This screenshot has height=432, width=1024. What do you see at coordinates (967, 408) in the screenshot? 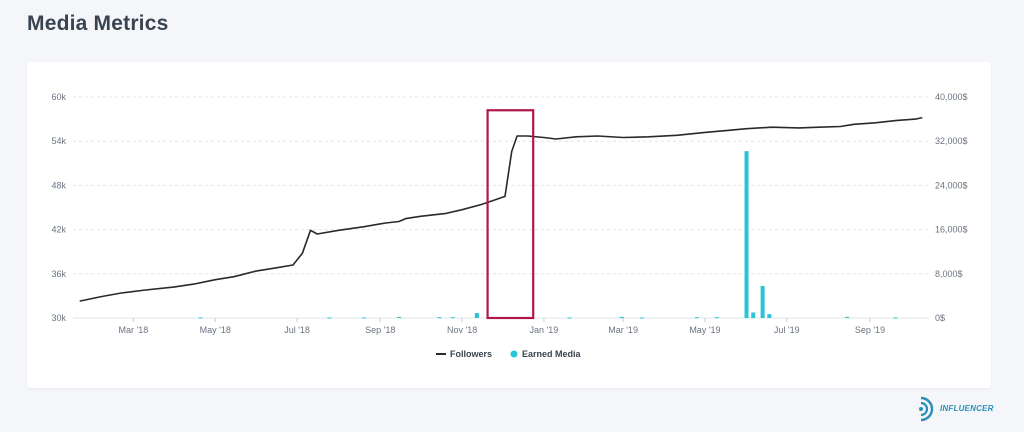
I see `influencer-logo-text: INFLUENCER` at bounding box center [967, 408].